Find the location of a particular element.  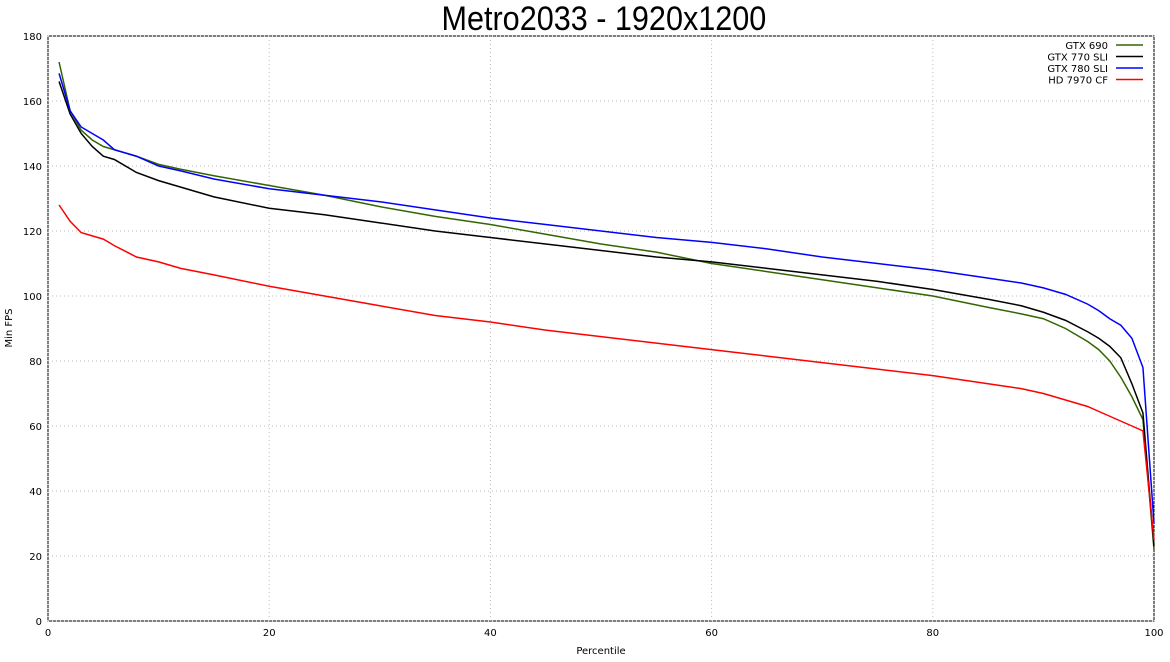

chart-title: Metro2033 - 1920x1200 is located at coordinates (604, 18).